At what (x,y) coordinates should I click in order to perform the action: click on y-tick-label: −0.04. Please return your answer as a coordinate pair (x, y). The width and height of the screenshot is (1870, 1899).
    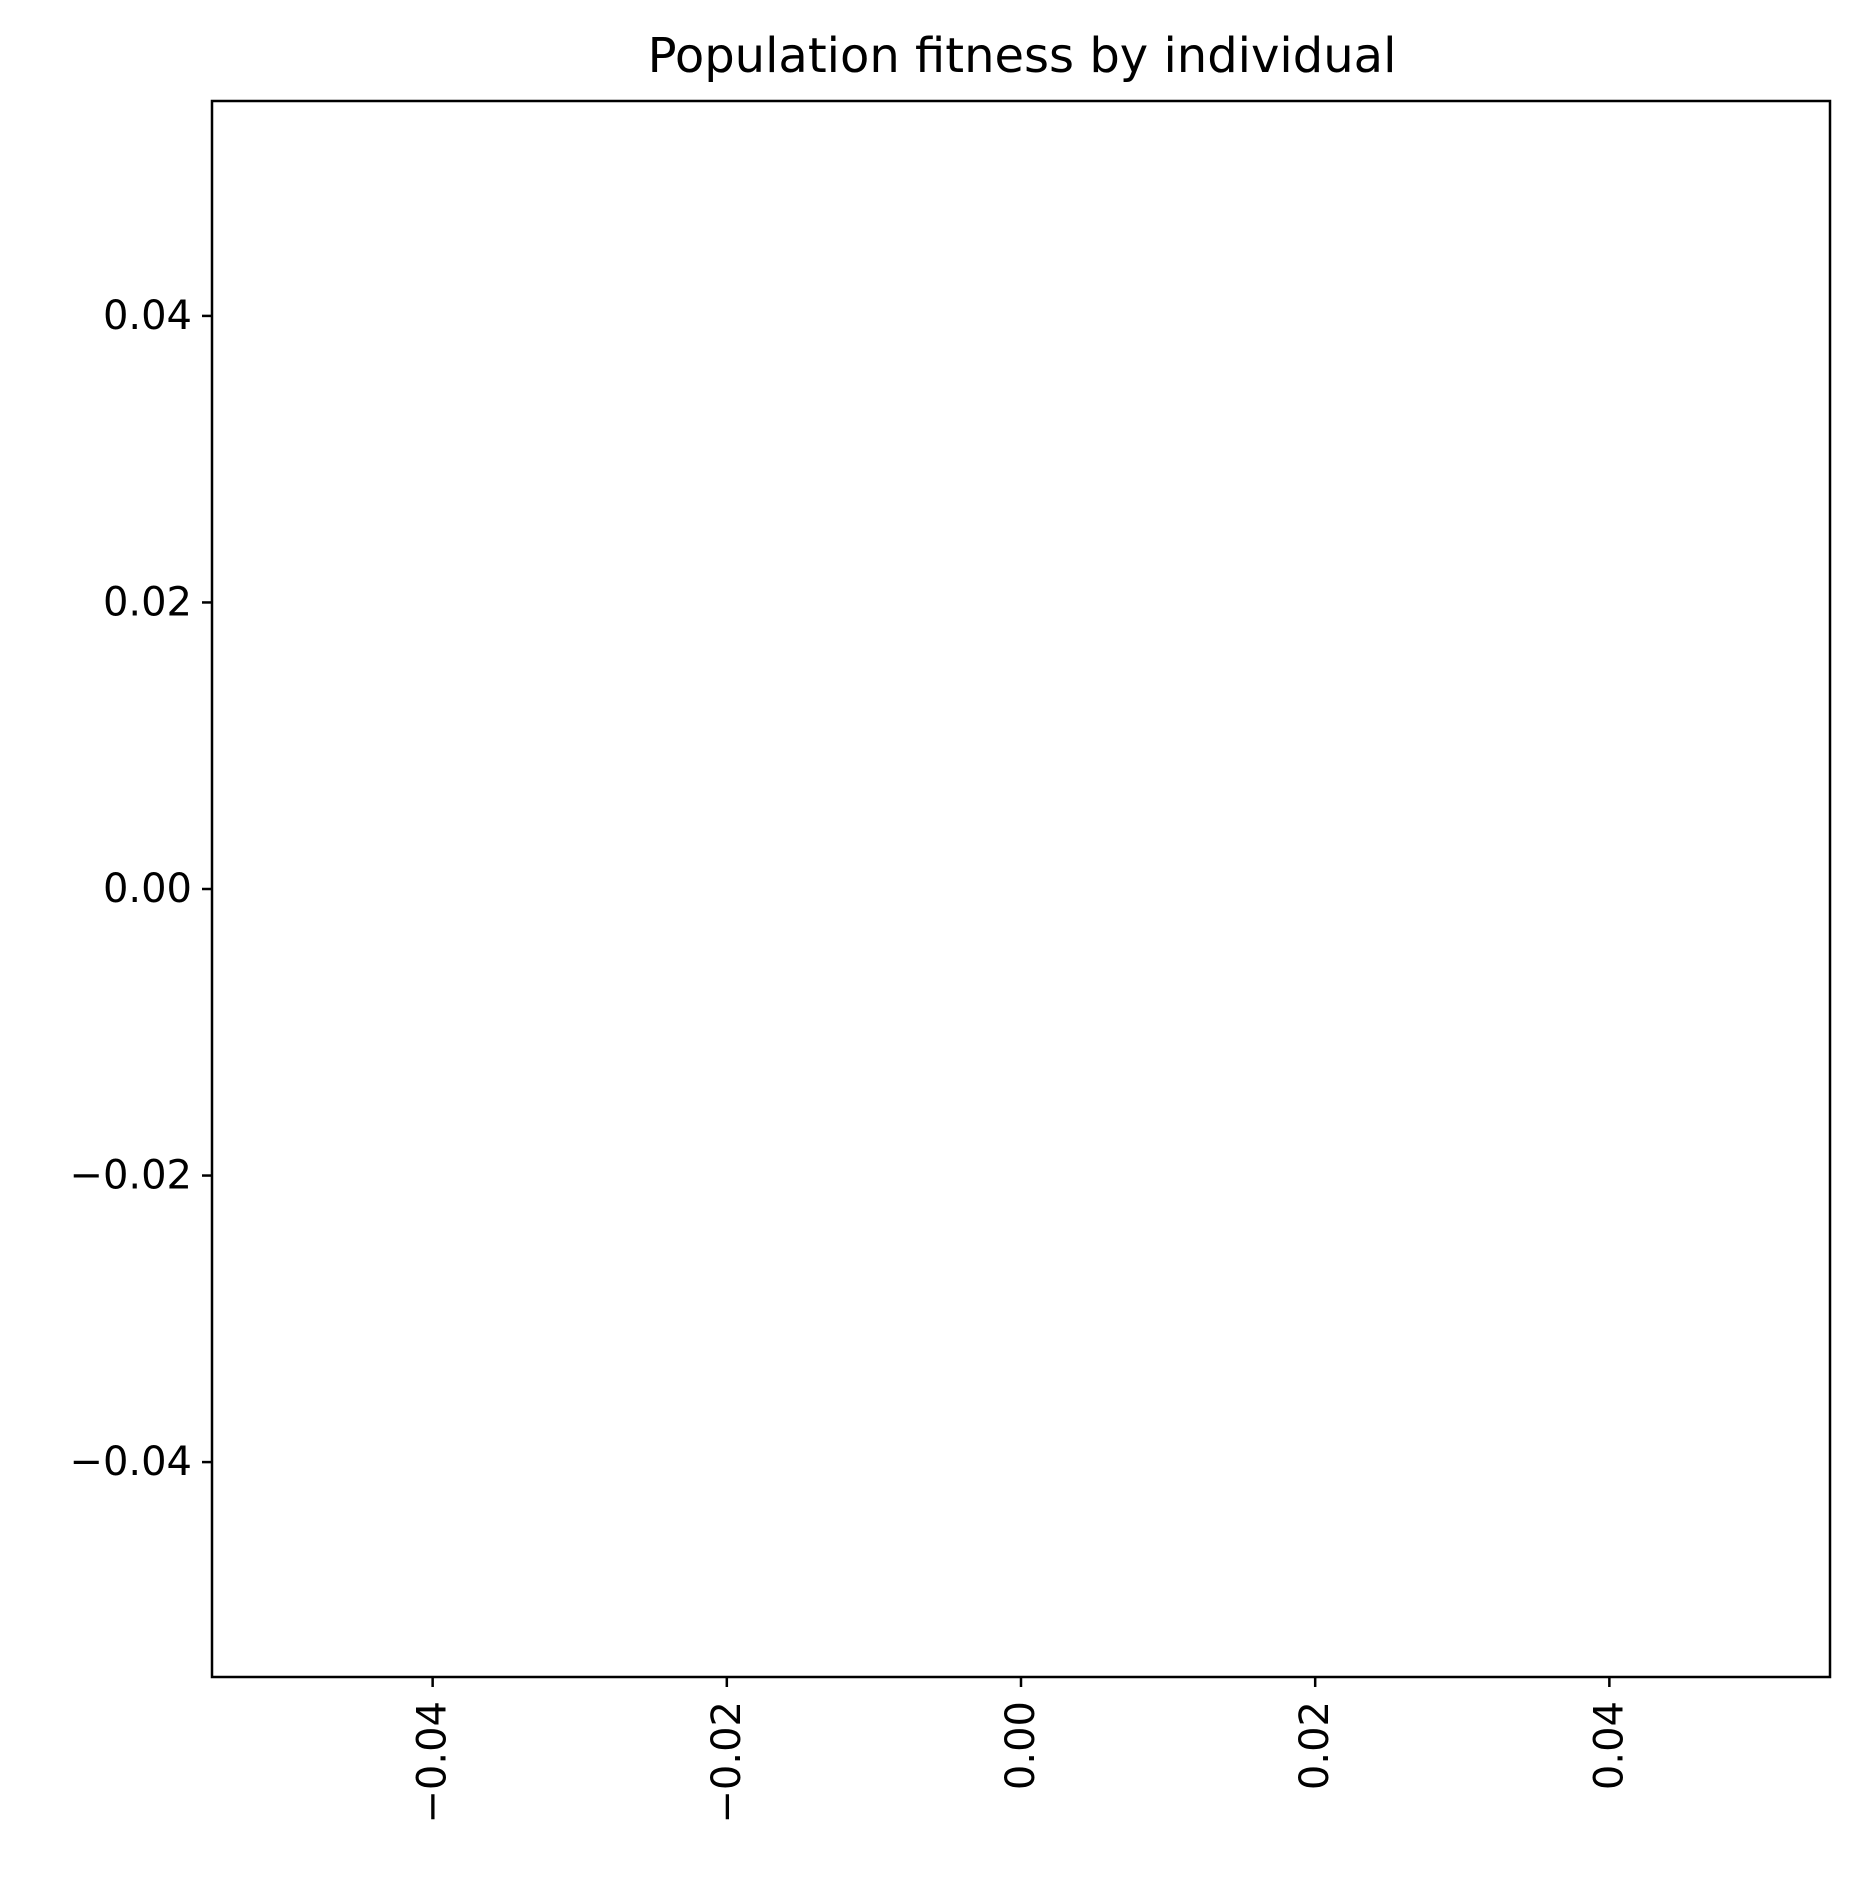
    Looking at the image, I should click on (130, 1462).